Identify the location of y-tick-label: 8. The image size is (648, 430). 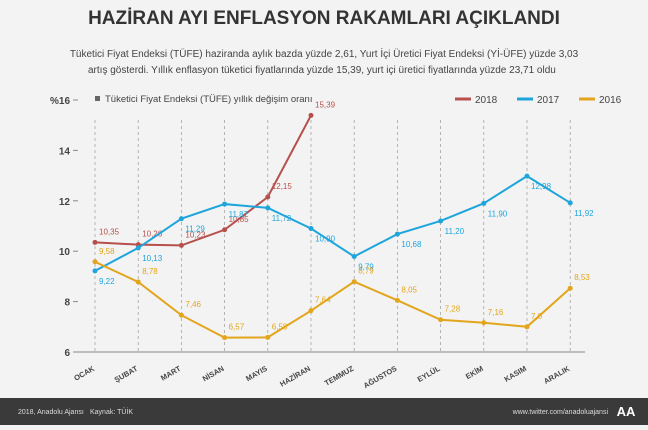
(67, 303).